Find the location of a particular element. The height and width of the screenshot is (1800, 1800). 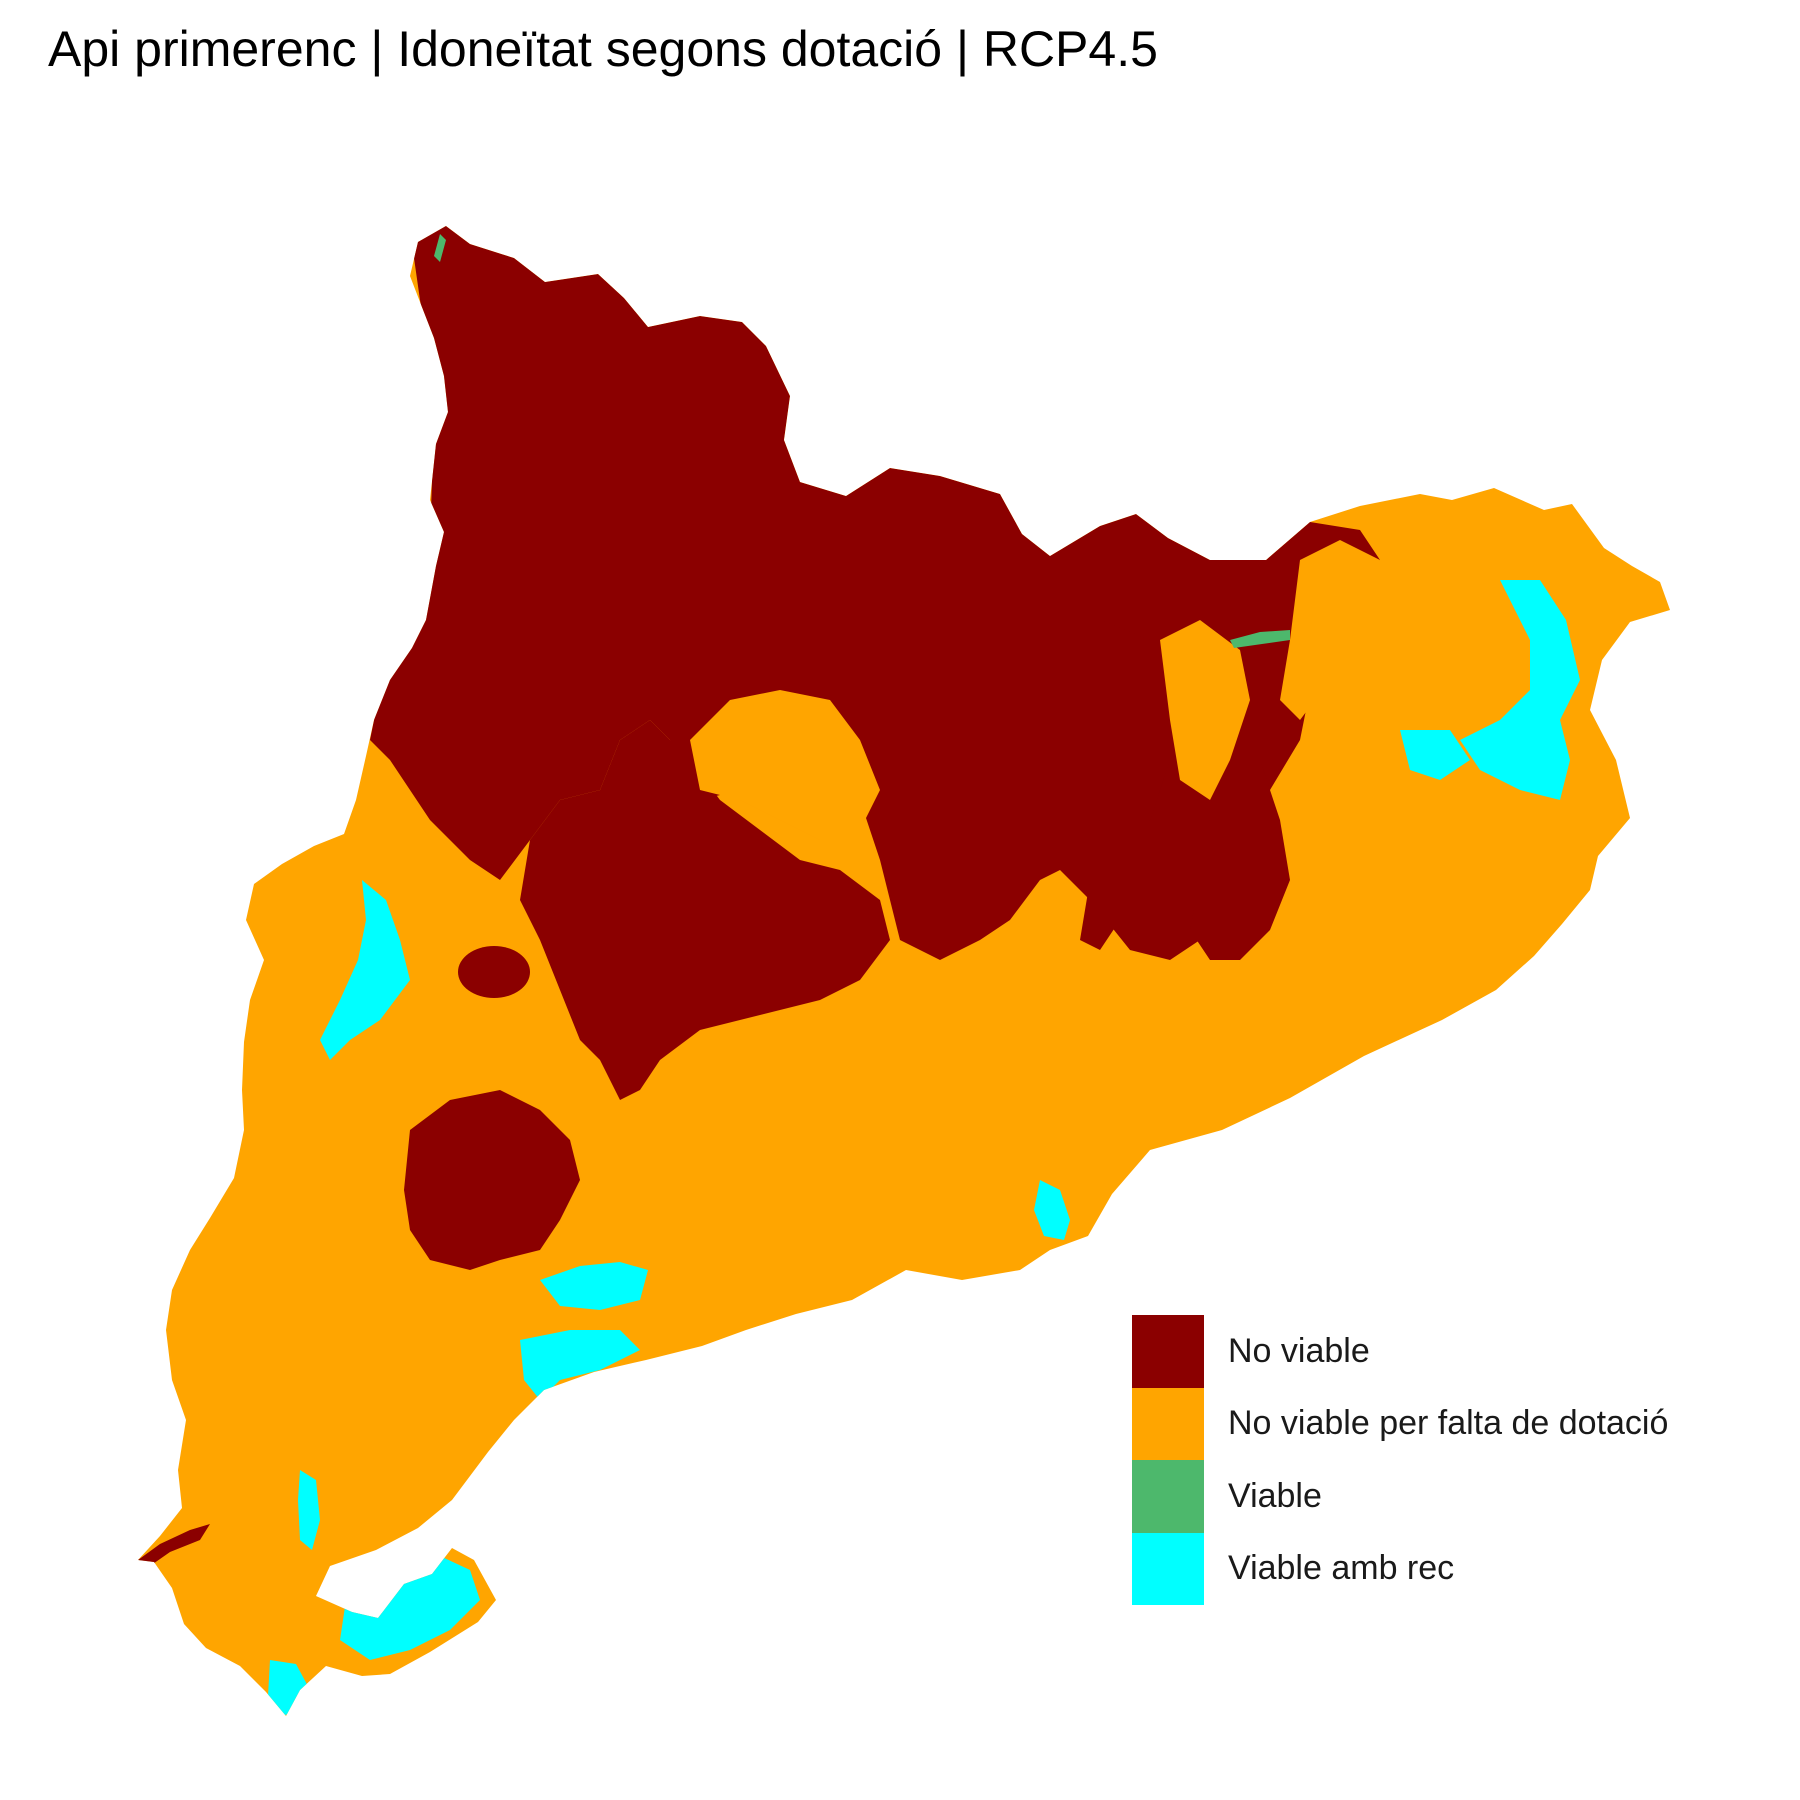

region-no-viable-south-coast is located at coordinates (174, 1545).